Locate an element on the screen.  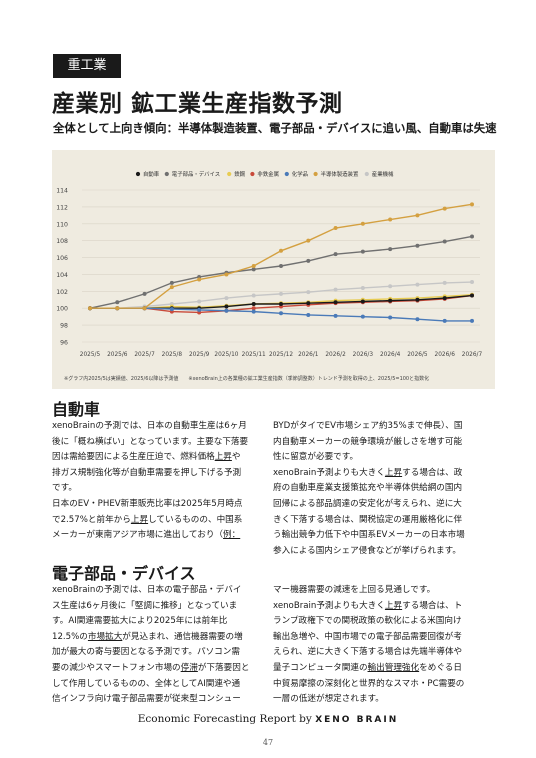
x-tick-label: 2025/7 is located at coordinates (144, 355).